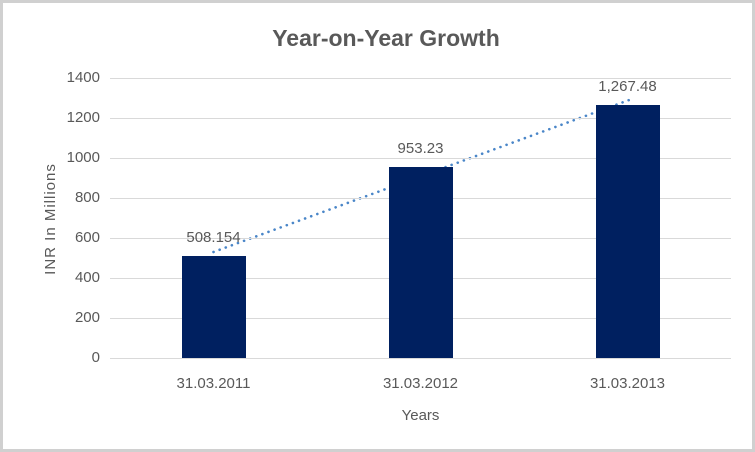 This screenshot has width=755, height=452. I want to click on bar-value-label: 1,267.48, so click(627, 86).